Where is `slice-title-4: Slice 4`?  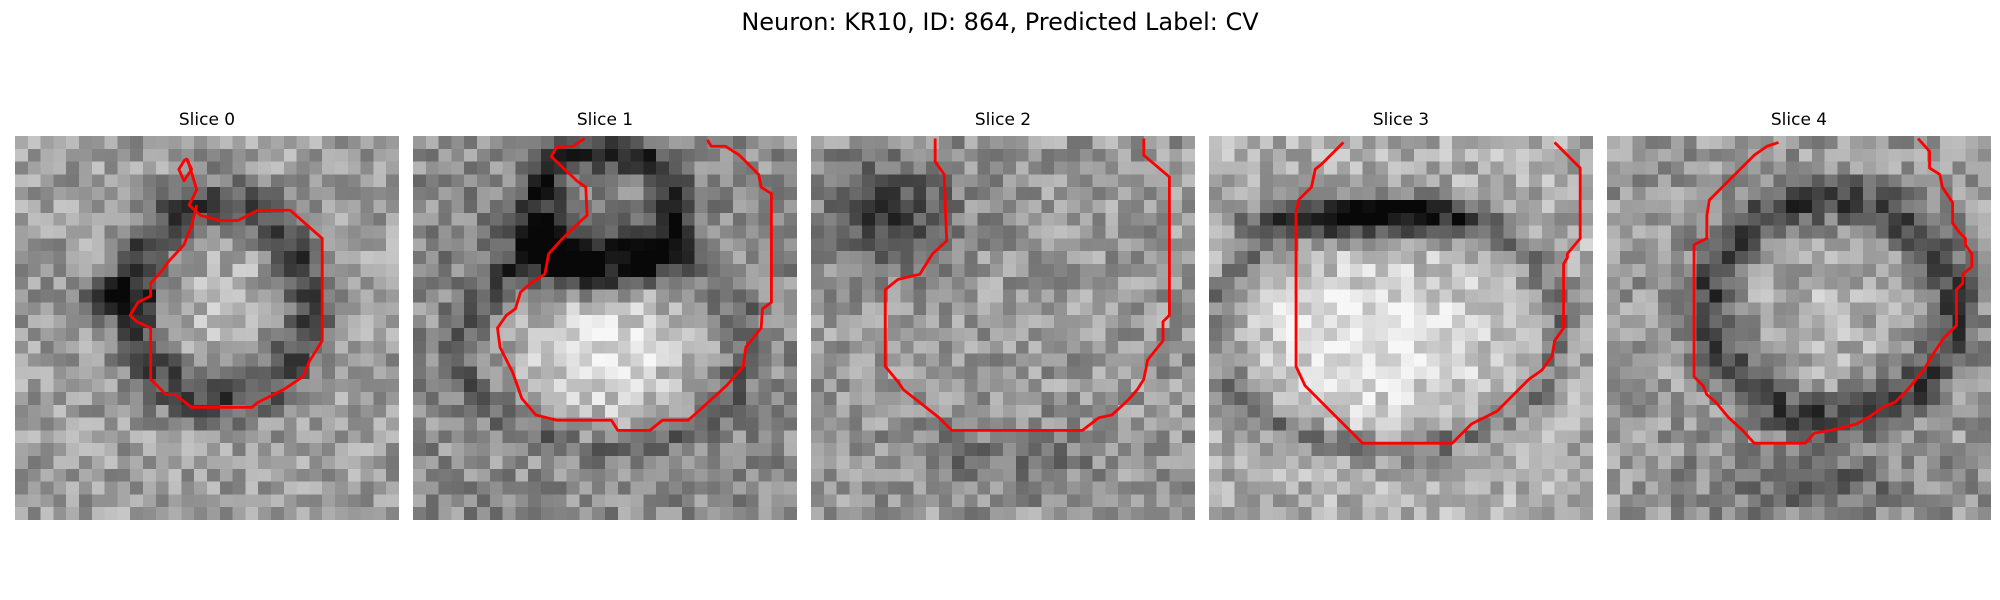 slice-title-4: Slice 4 is located at coordinates (1799, 120).